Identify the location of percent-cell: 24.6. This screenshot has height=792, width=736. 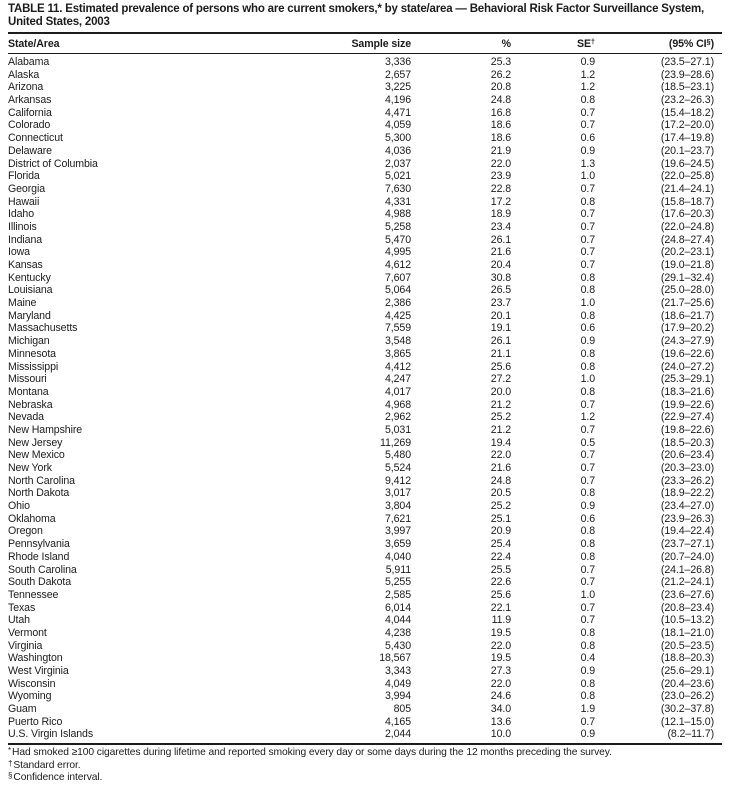
(500, 696).